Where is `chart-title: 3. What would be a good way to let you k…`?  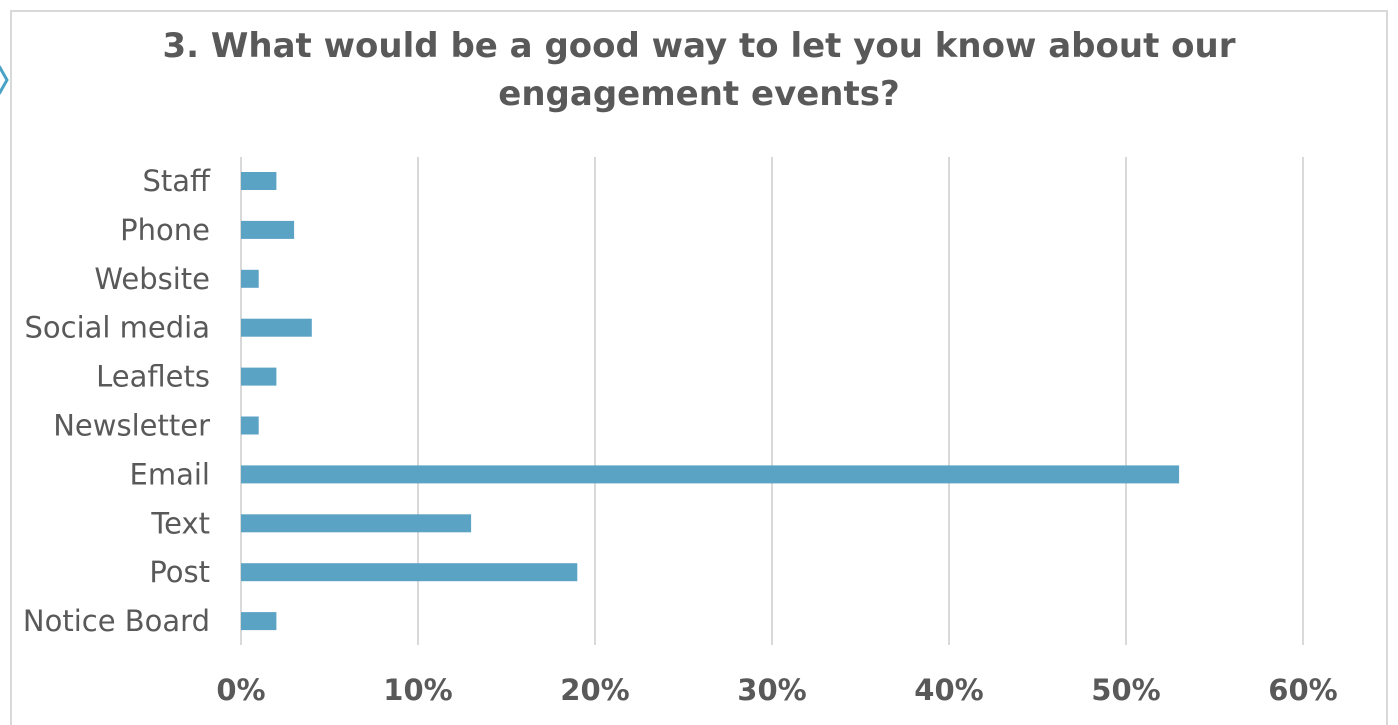
chart-title: 3. What would be a good way to let you k… is located at coordinates (699, 70).